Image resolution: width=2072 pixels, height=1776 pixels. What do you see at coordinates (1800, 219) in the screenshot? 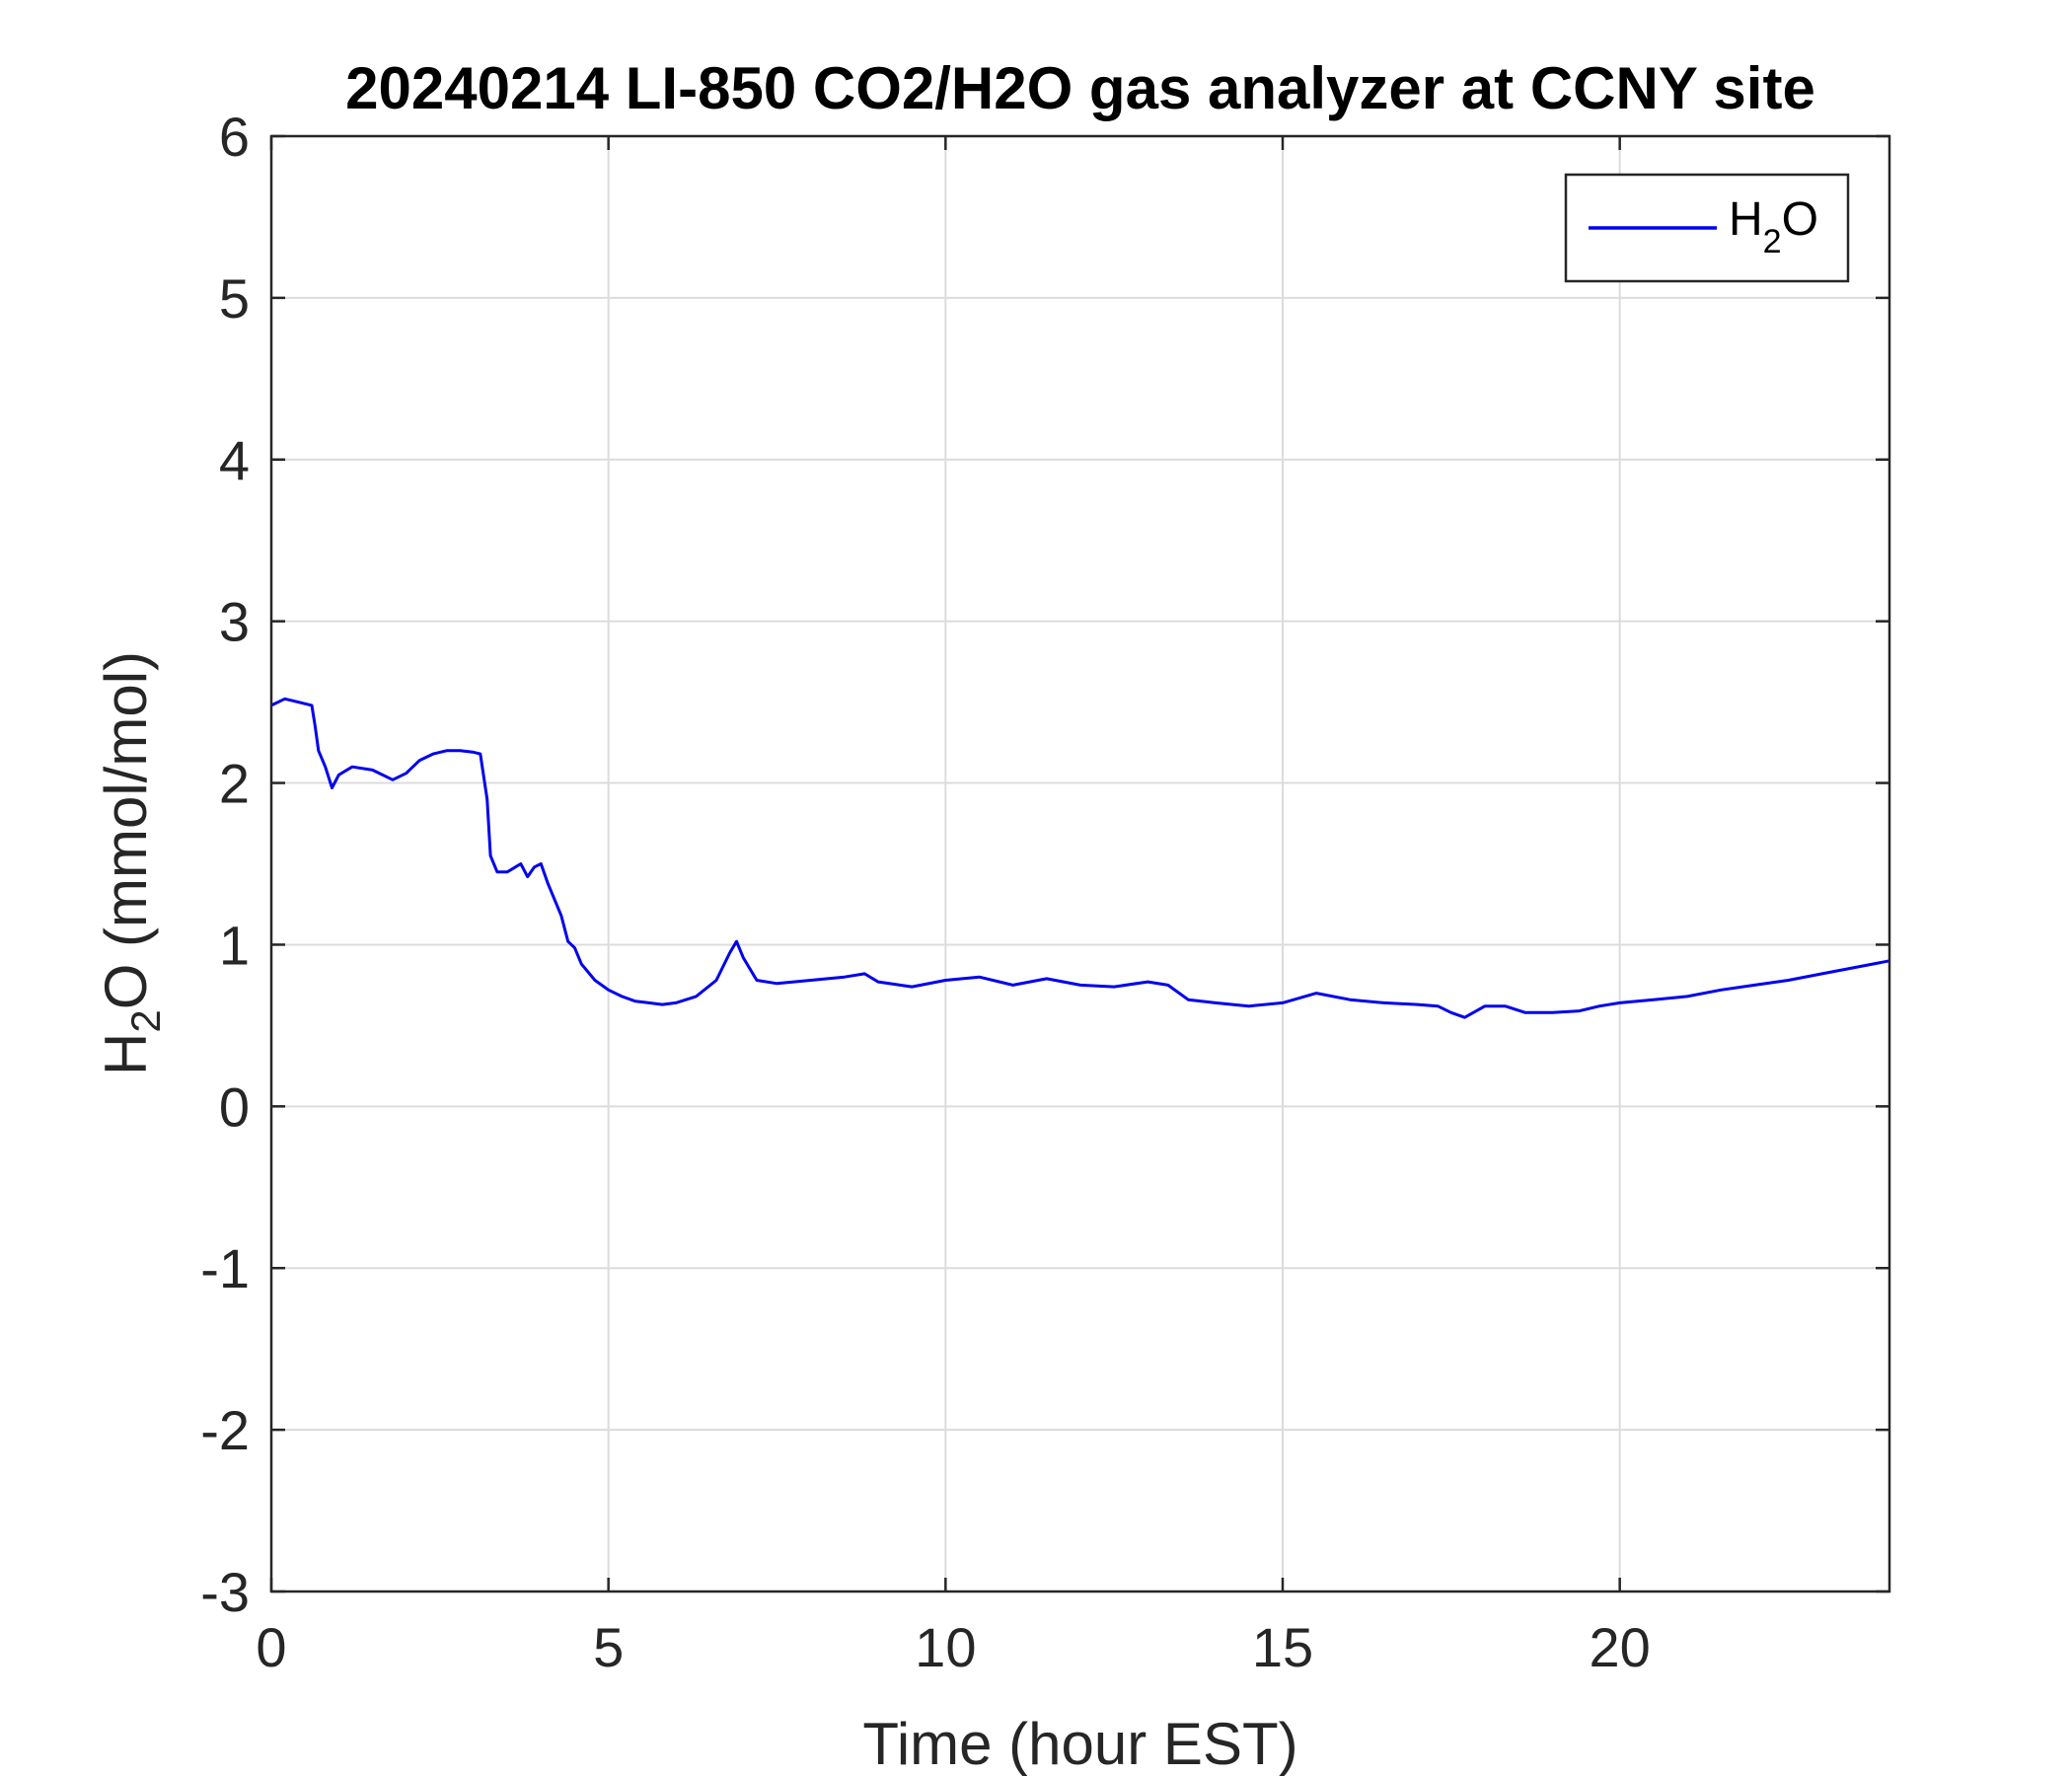
I see `legend-label-suffix: O` at bounding box center [1800, 219].